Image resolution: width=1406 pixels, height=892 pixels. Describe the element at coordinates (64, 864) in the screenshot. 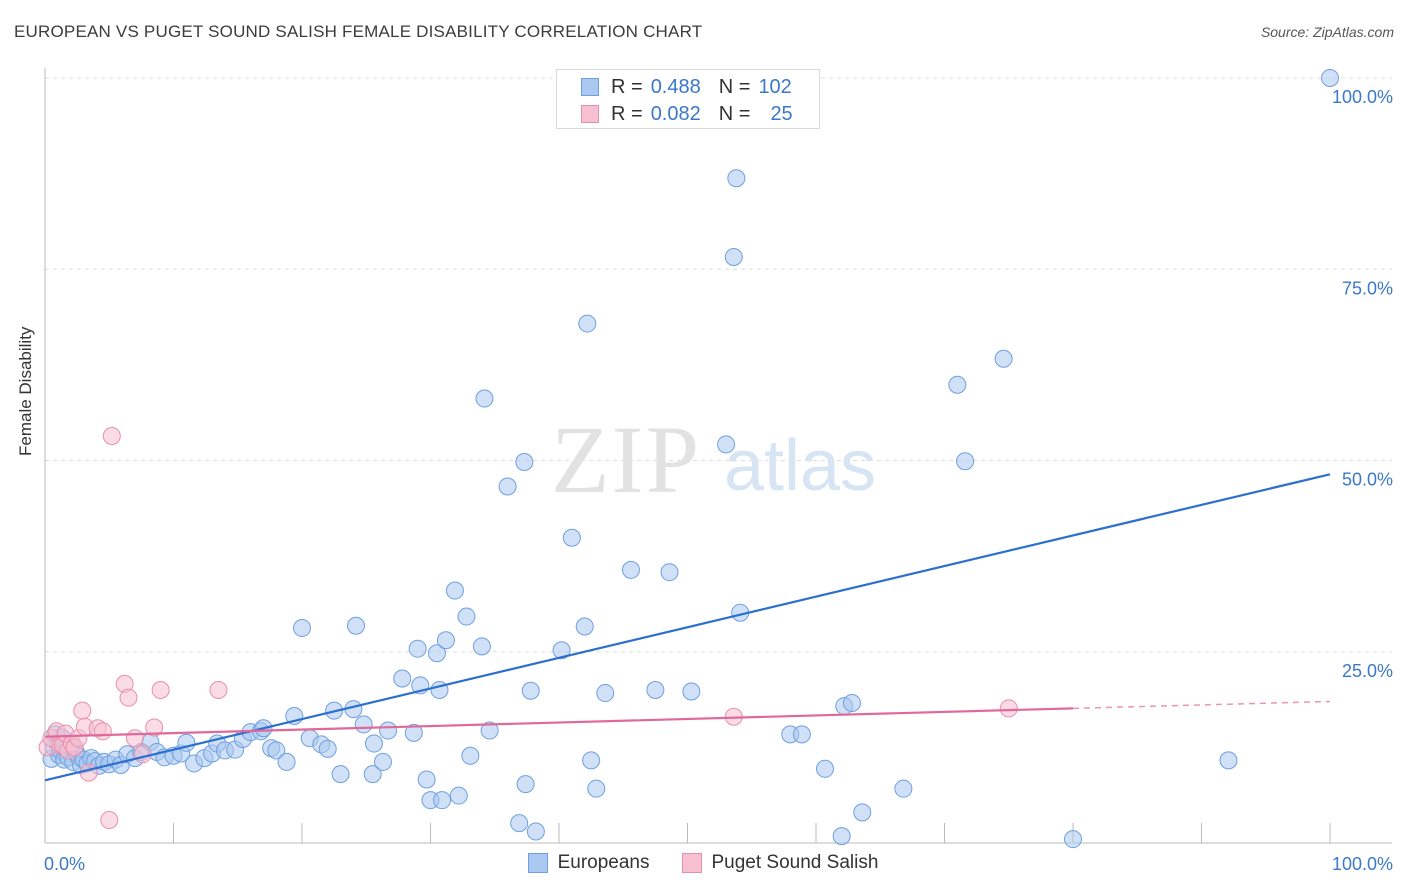

I see `x-tick-label: 0.0%` at that location.